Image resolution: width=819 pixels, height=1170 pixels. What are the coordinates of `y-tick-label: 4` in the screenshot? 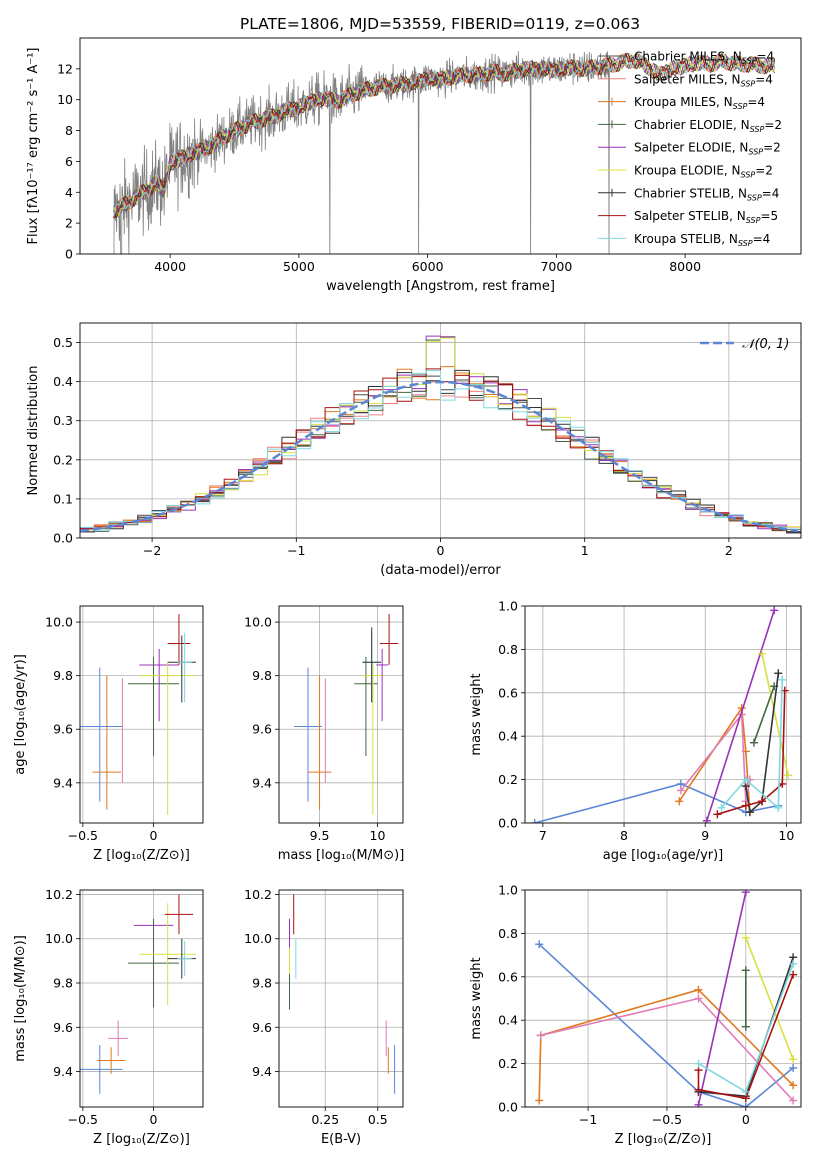 It's located at (69, 192).